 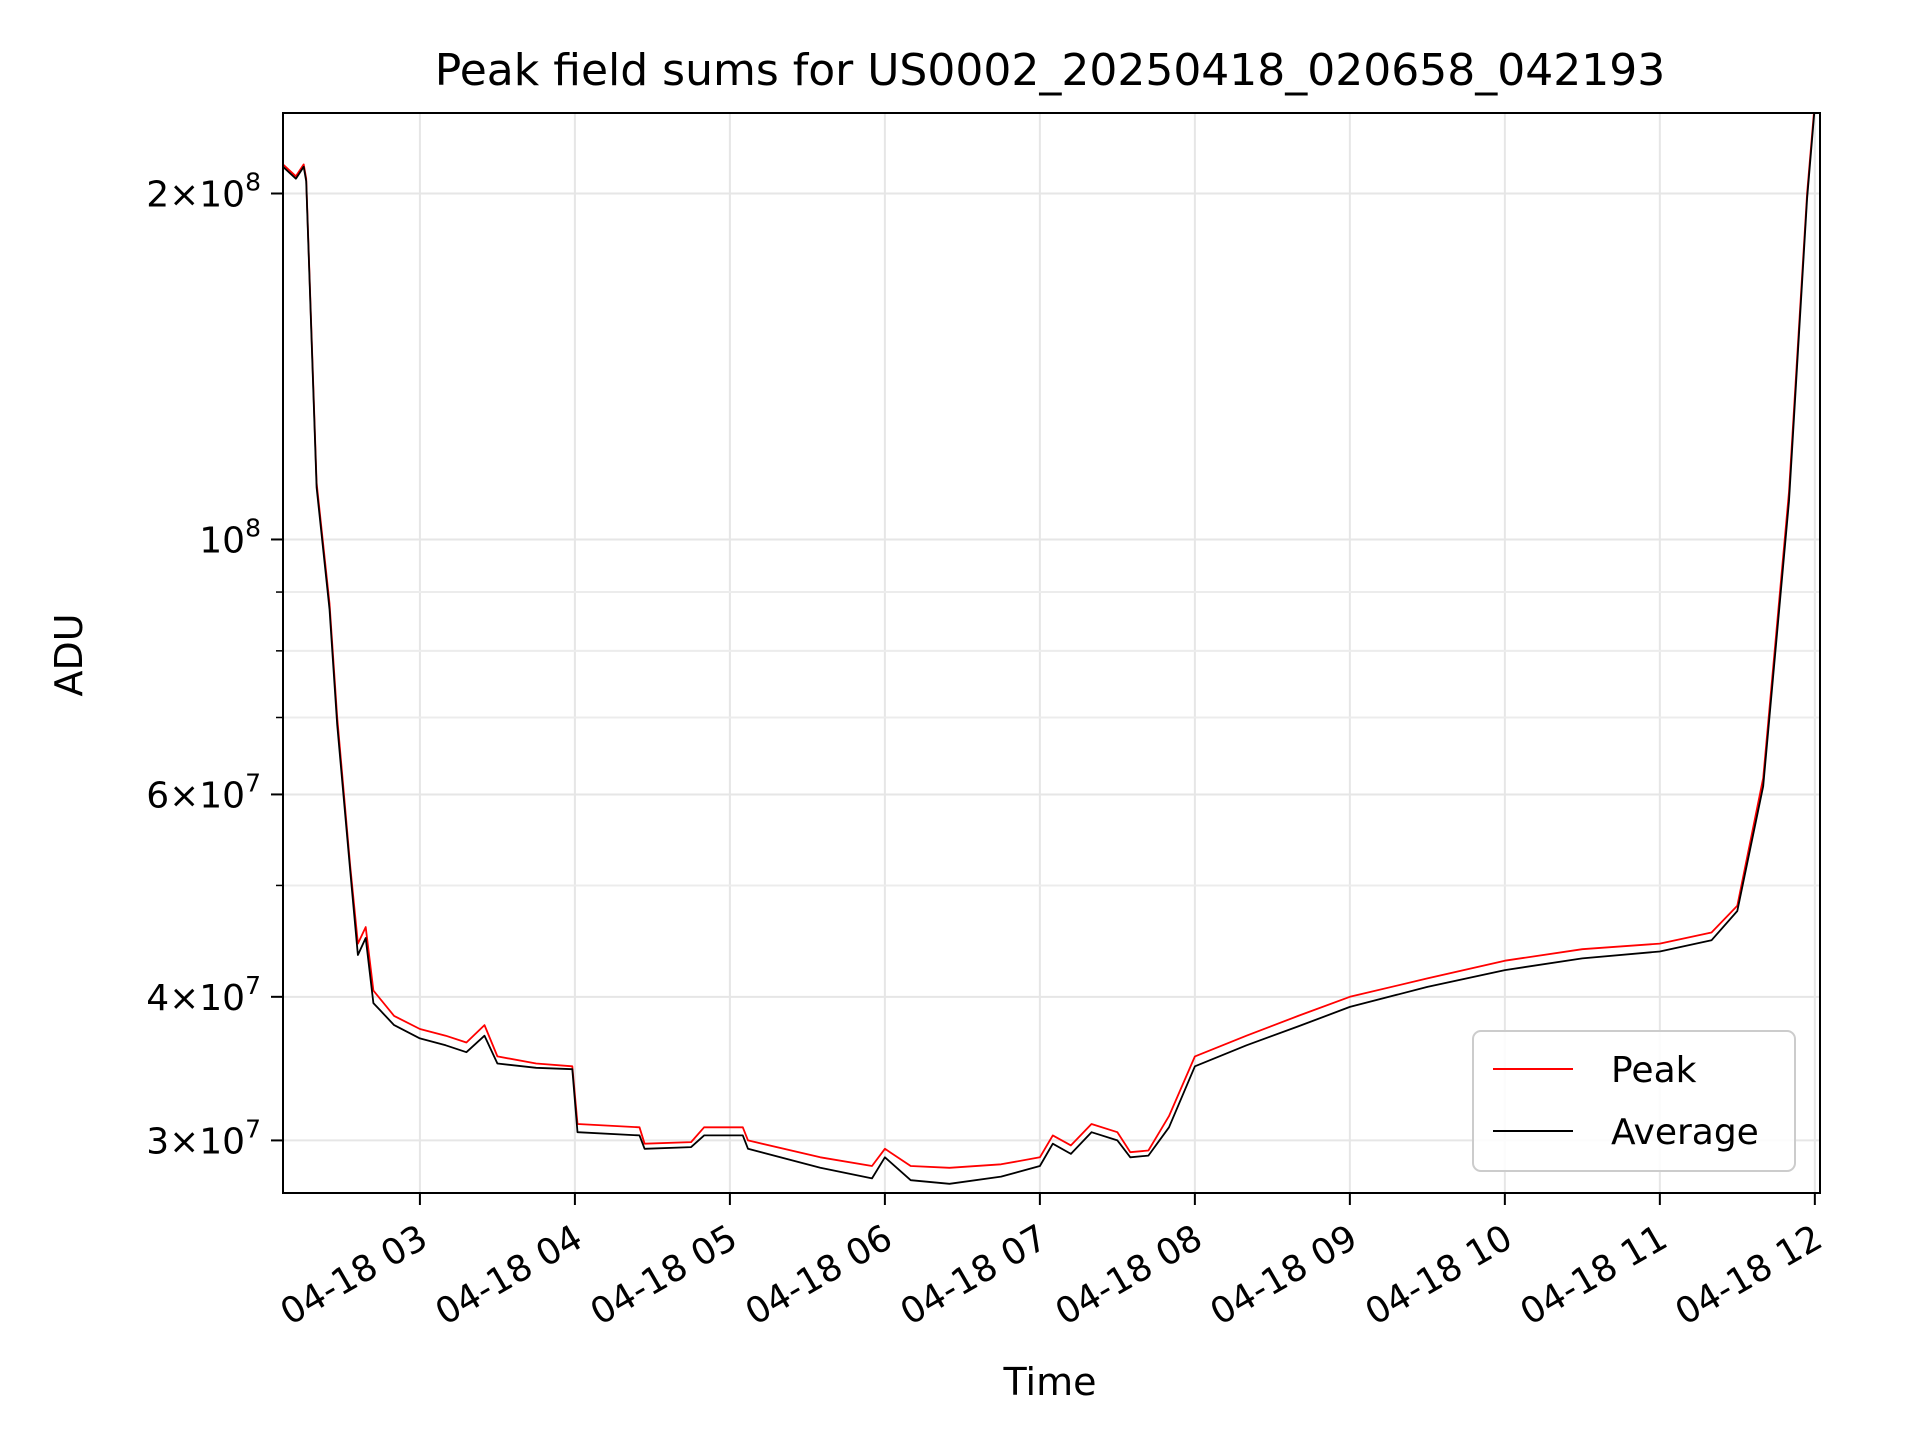 What do you see at coordinates (1685, 1132) in the screenshot?
I see `legend-label-average: Average` at bounding box center [1685, 1132].